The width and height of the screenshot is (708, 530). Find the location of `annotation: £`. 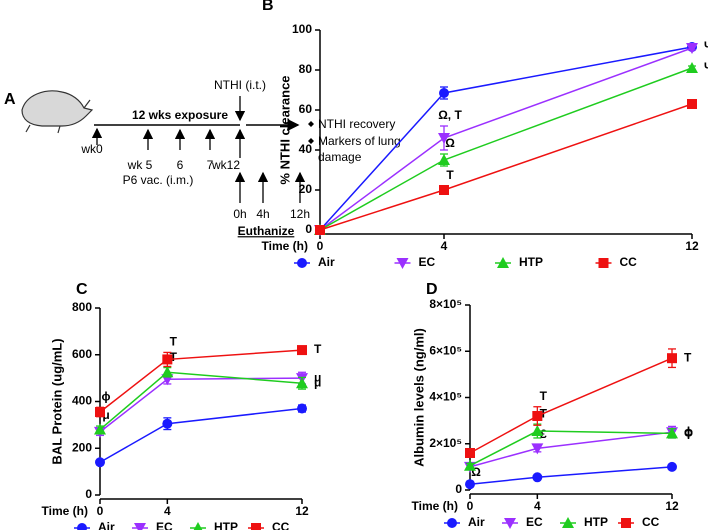

annotation: £ is located at coordinates (543, 434).